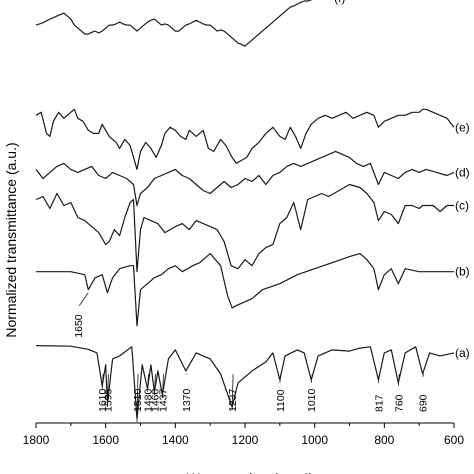 This screenshot has height=474, width=474. I want to click on peak-label: 1460, so click(155, 400).